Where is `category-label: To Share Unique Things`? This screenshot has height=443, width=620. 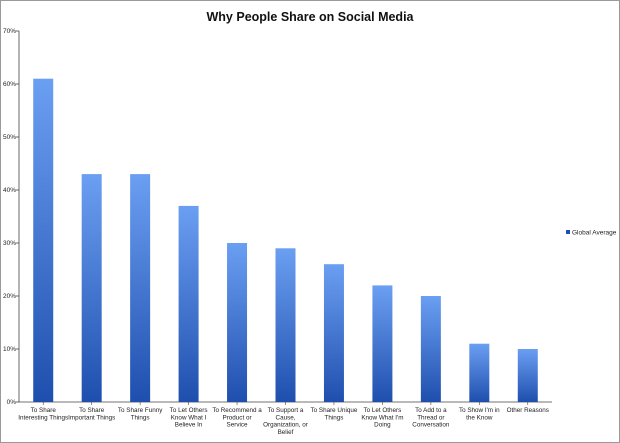 category-label: To Share Unique Things is located at coordinates (333, 414).